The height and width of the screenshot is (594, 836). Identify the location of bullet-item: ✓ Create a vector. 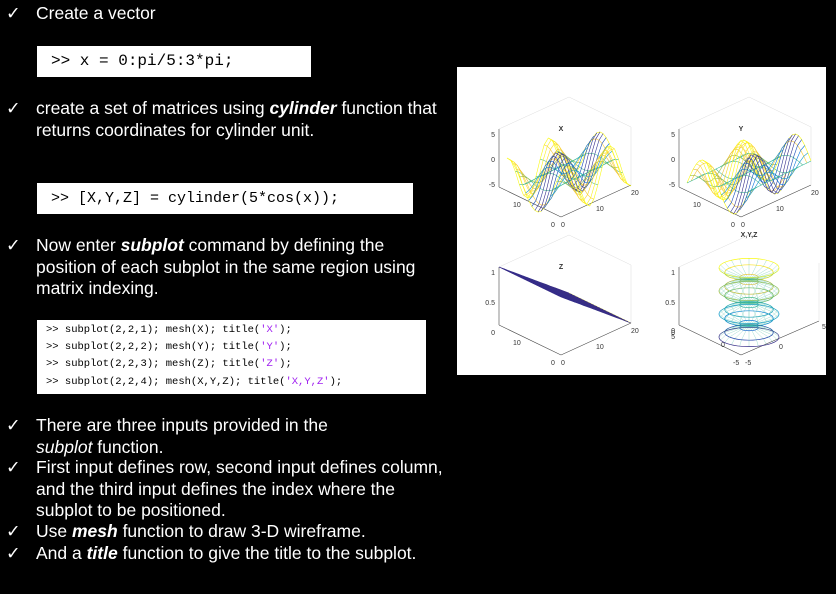
(211, 14).